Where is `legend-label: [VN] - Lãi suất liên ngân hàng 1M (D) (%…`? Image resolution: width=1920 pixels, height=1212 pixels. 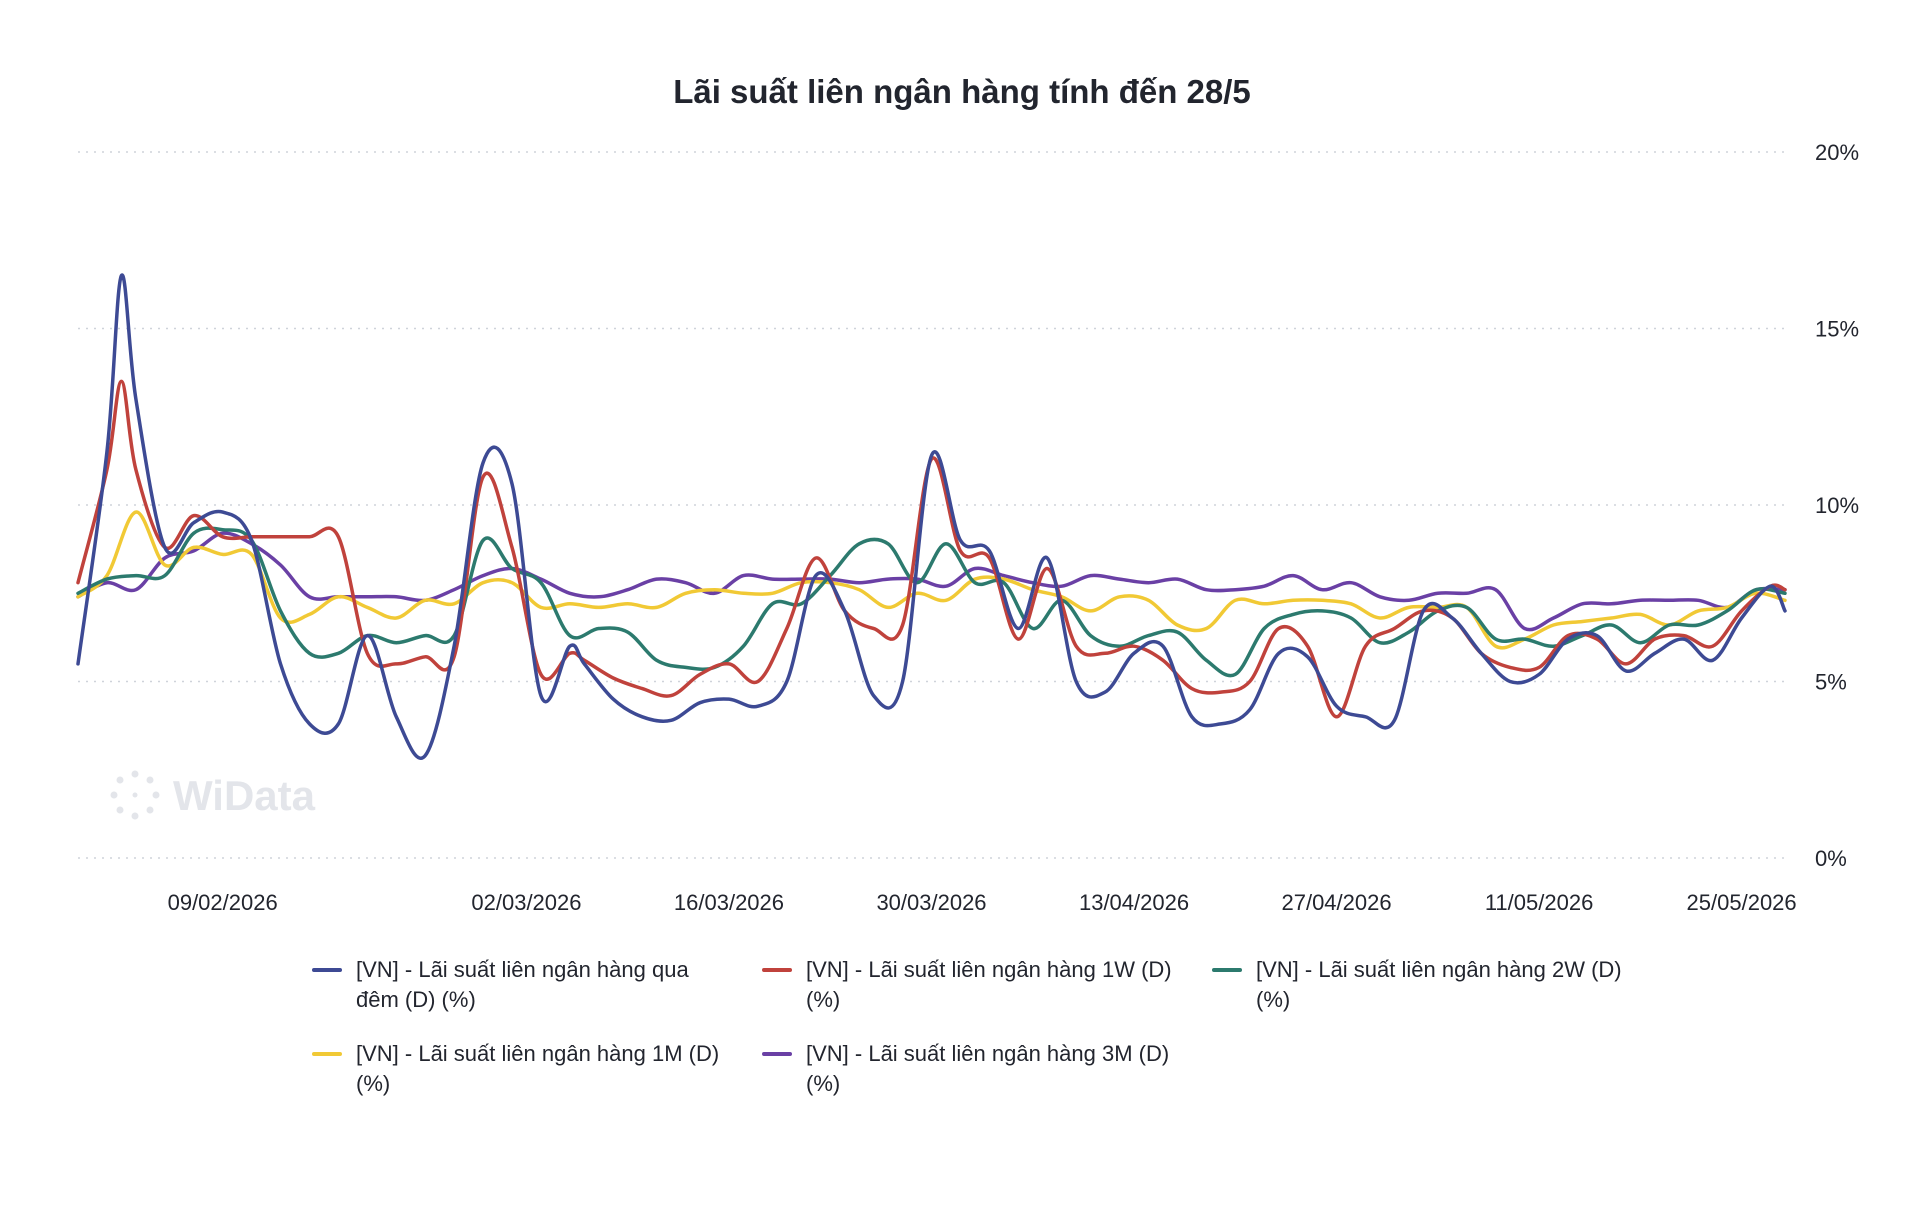 legend-label: [VN] - Lãi suất liên ngân hàng 1M (D) (%… is located at coordinates (538, 1068).